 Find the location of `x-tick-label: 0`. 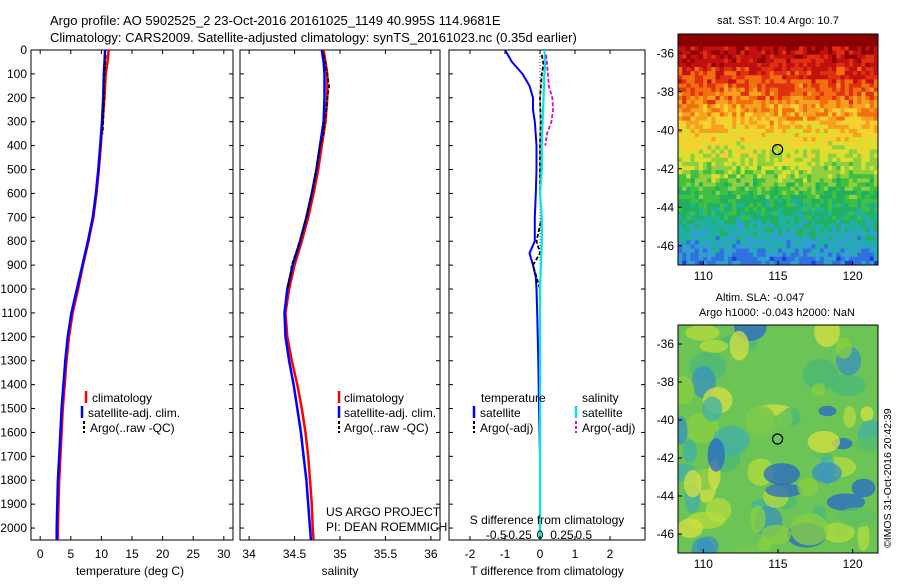

x-tick-label: 0 is located at coordinates (540, 554).